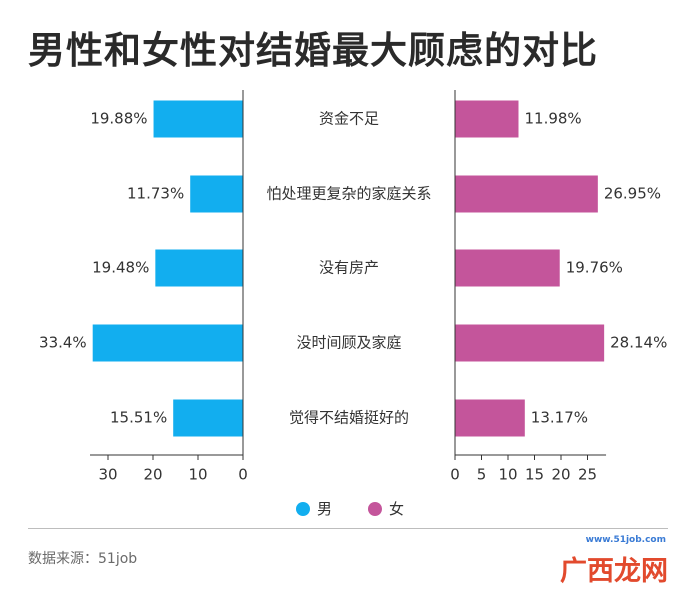 This screenshot has height=595, width=700. I want to click on watermark-logo: www.51job.com 广西龙网, so click(615, 561).